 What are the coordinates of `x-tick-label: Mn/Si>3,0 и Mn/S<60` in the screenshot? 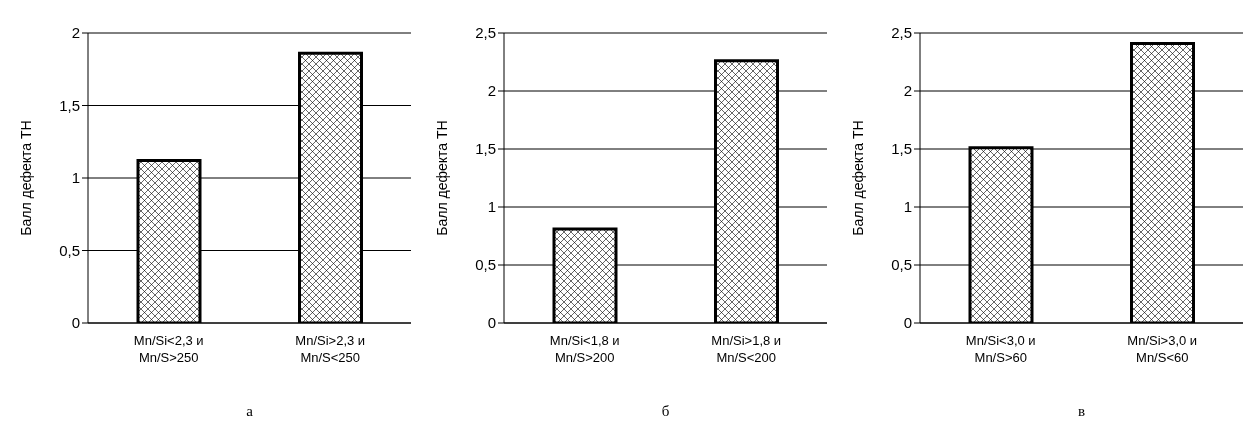 It's located at (1162, 349).